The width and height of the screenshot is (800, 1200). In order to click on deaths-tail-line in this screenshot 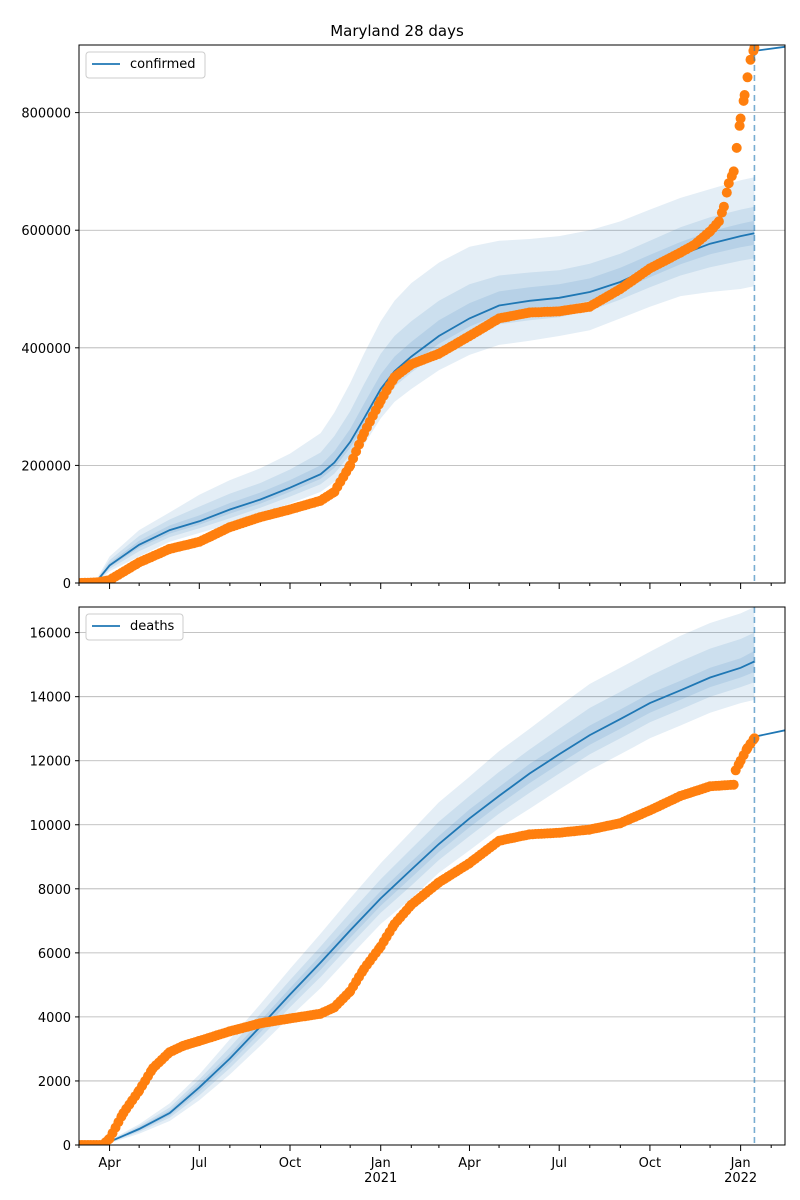, I will do `click(769, 733)`.